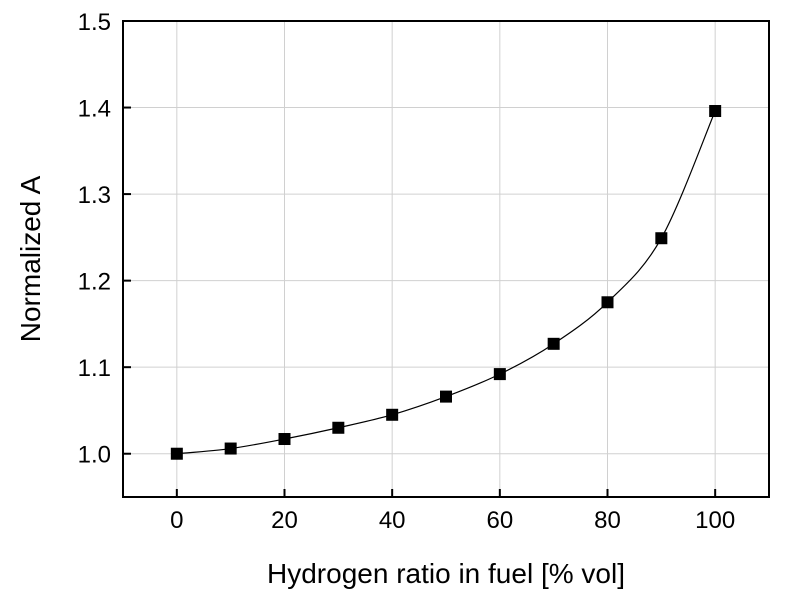 This screenshot has width=786, height=599. Describe the element at coordinates (94, 109) in the screenshot. I see `y-tick-label: 1.4` at that location.